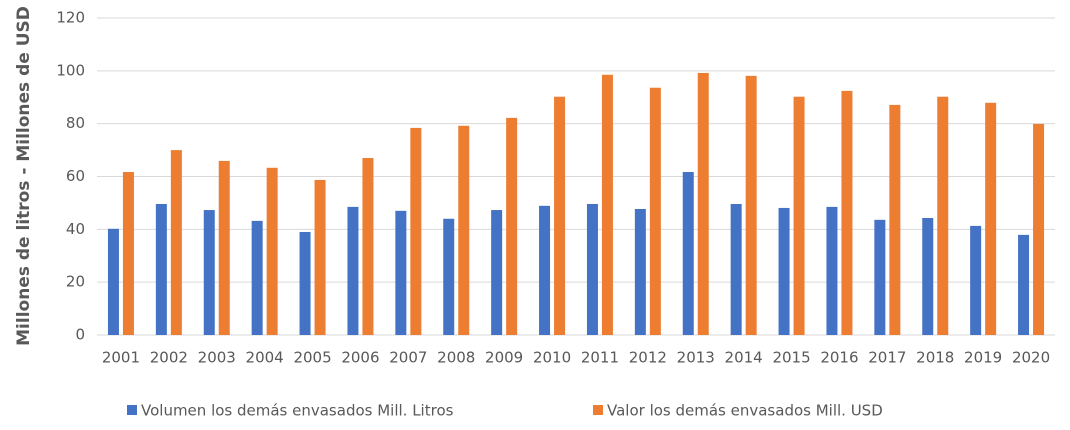 The image size is (1070, 430). What do you see at coordinates (75, 123) in the screenshot?
I see `y-tick-label: 80` at bounding box center [75, 123].